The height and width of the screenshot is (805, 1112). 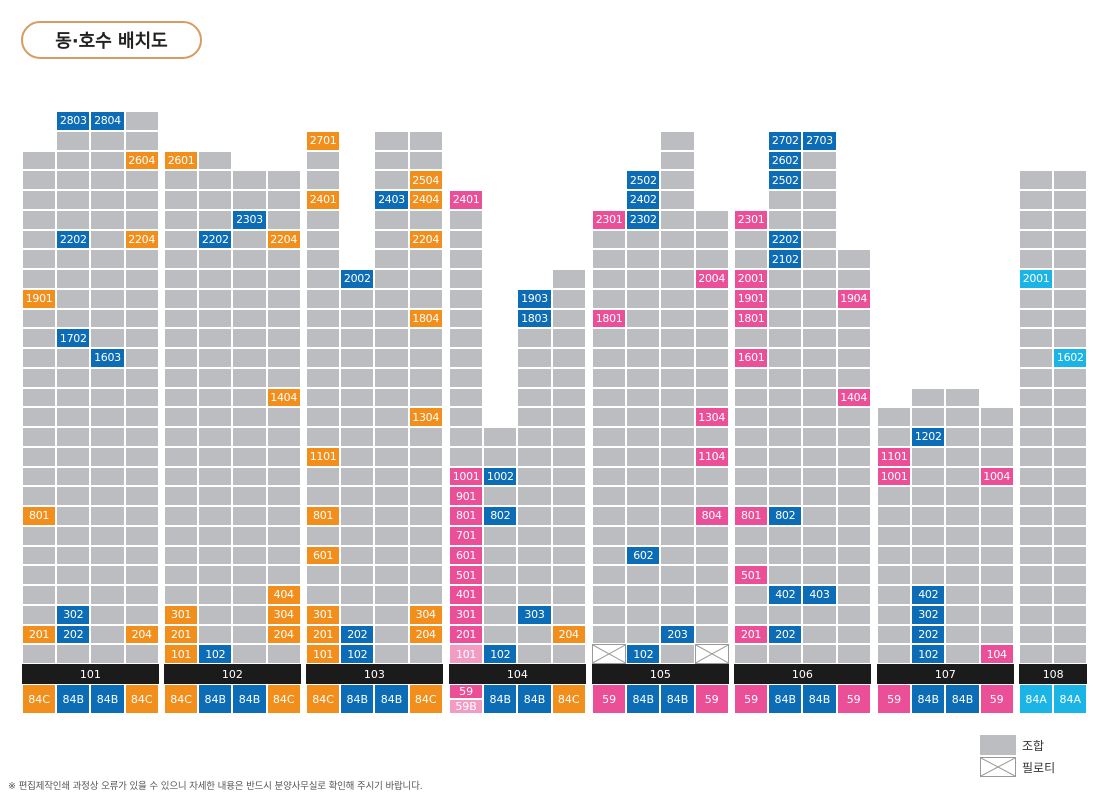 I want to click on unit-102-404: 404, so click(x=283, y=595).